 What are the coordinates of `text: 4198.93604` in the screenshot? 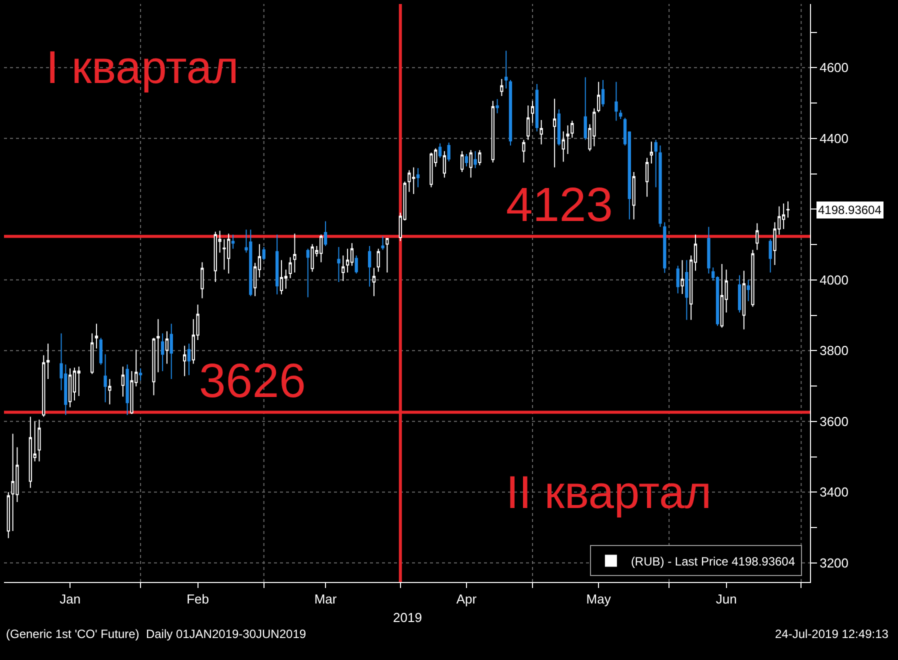 It's located at (850, 210).